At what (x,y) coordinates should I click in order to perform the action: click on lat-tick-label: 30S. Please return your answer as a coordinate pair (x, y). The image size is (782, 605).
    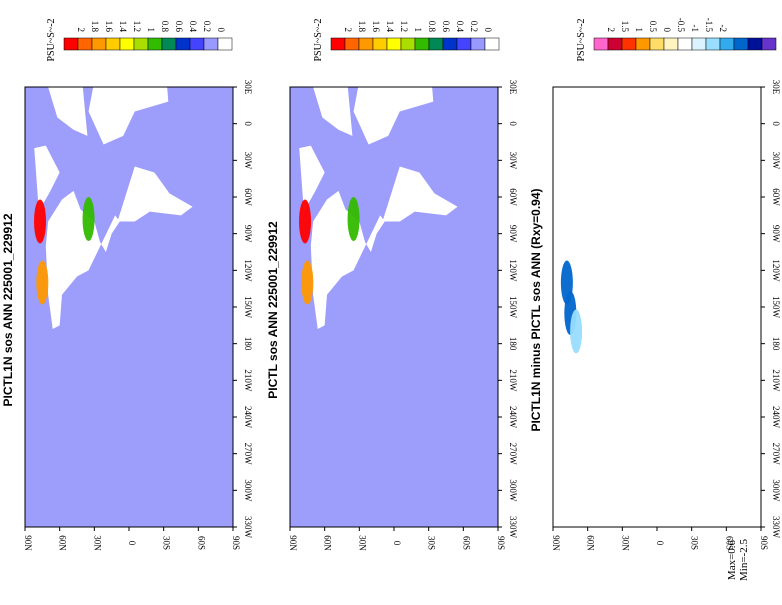
    Looking at the image, I should click on (167, 543).